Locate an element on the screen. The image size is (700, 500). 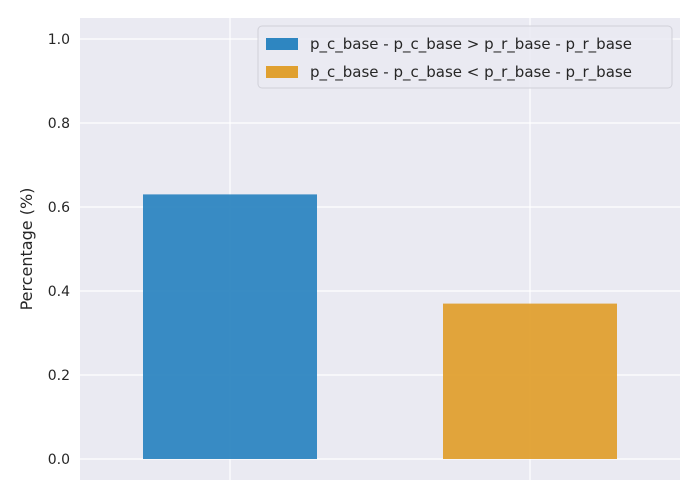
y-tick-label: 1.0 is located at coordinates (59, 40).